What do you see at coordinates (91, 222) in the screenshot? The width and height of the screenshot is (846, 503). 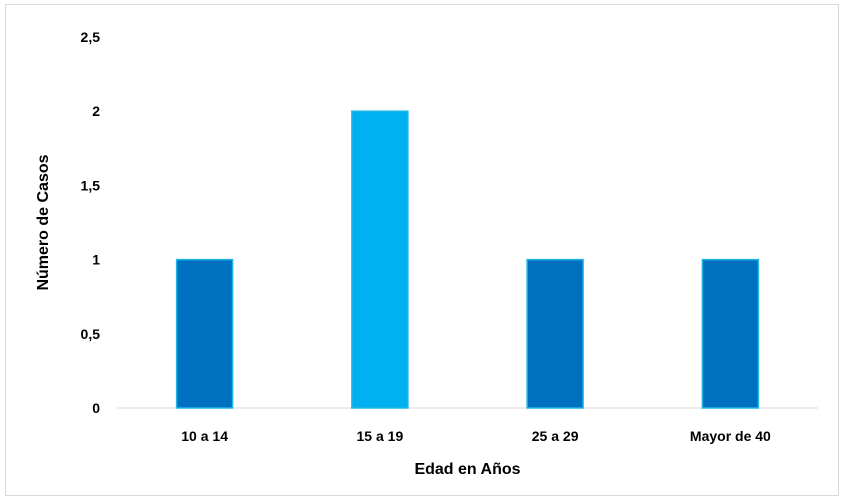 I see `y-axis-ticks: 0 0,5 1 1,5 2 2,5` at bounding box center [91, 222].